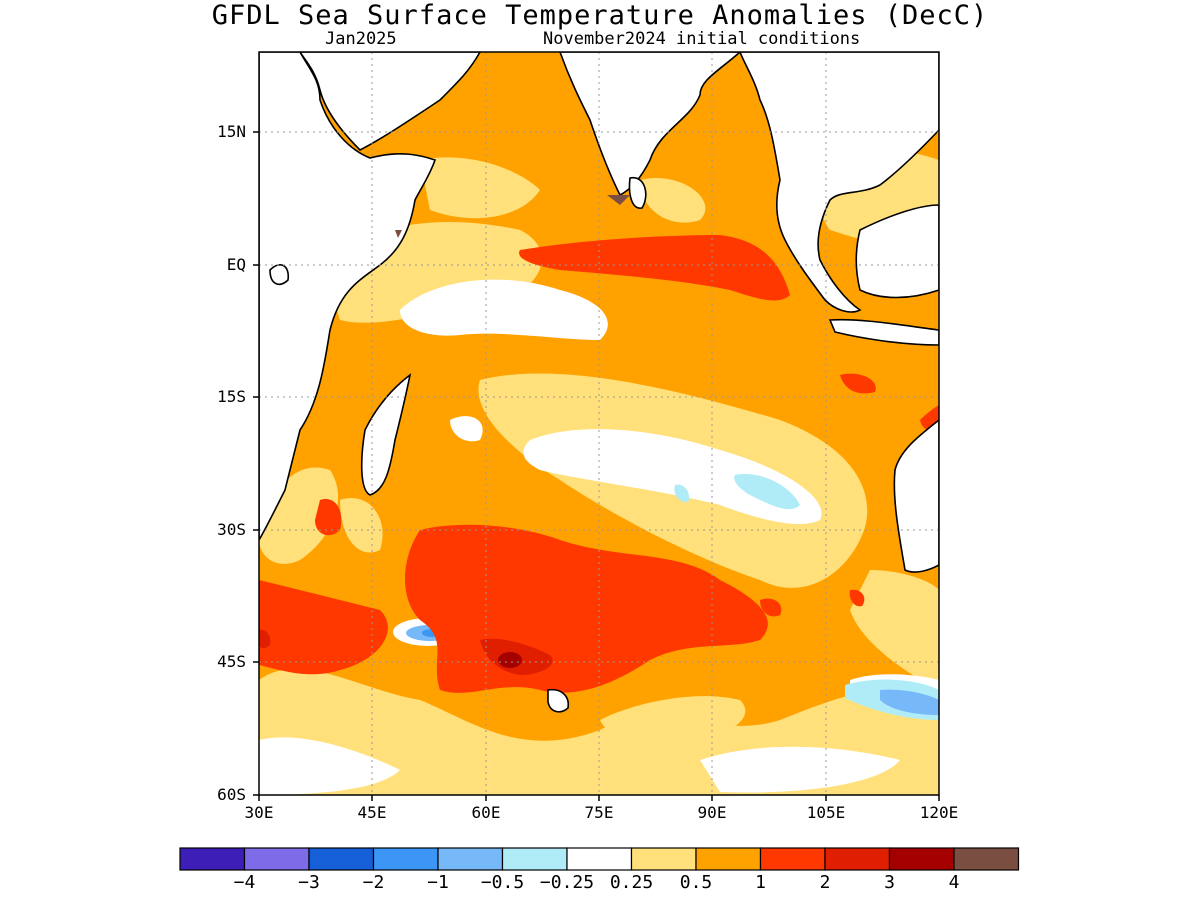 The image size is (1200, 900). What do you see at coordinates (825, 882) in the screenshot?
I see `colorbar-label: 2` at bounding box center [825, 882].